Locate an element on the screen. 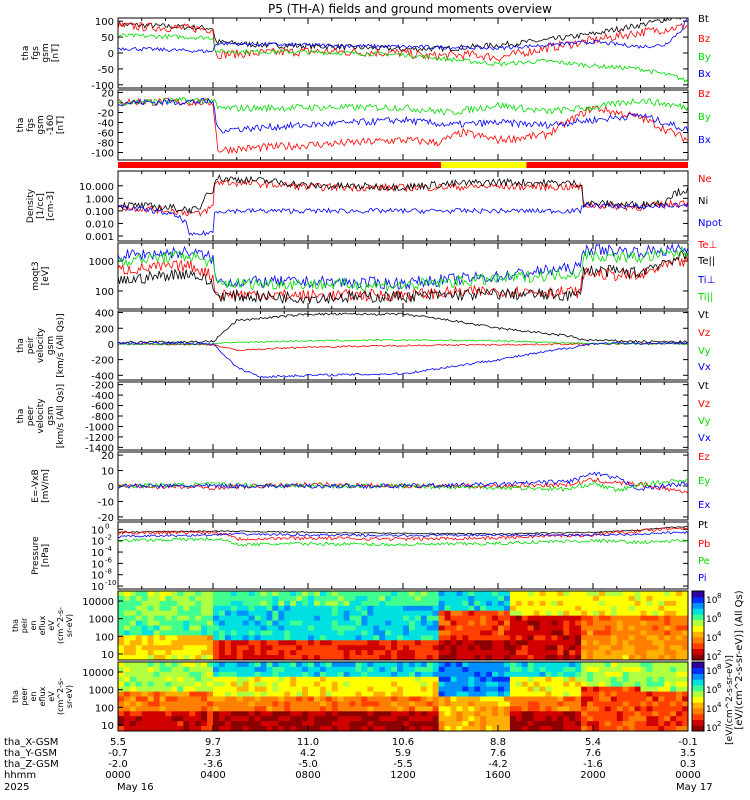 This screenshot has height=800, width=750. colorbar-swatch is located at coordinates (698, 617).